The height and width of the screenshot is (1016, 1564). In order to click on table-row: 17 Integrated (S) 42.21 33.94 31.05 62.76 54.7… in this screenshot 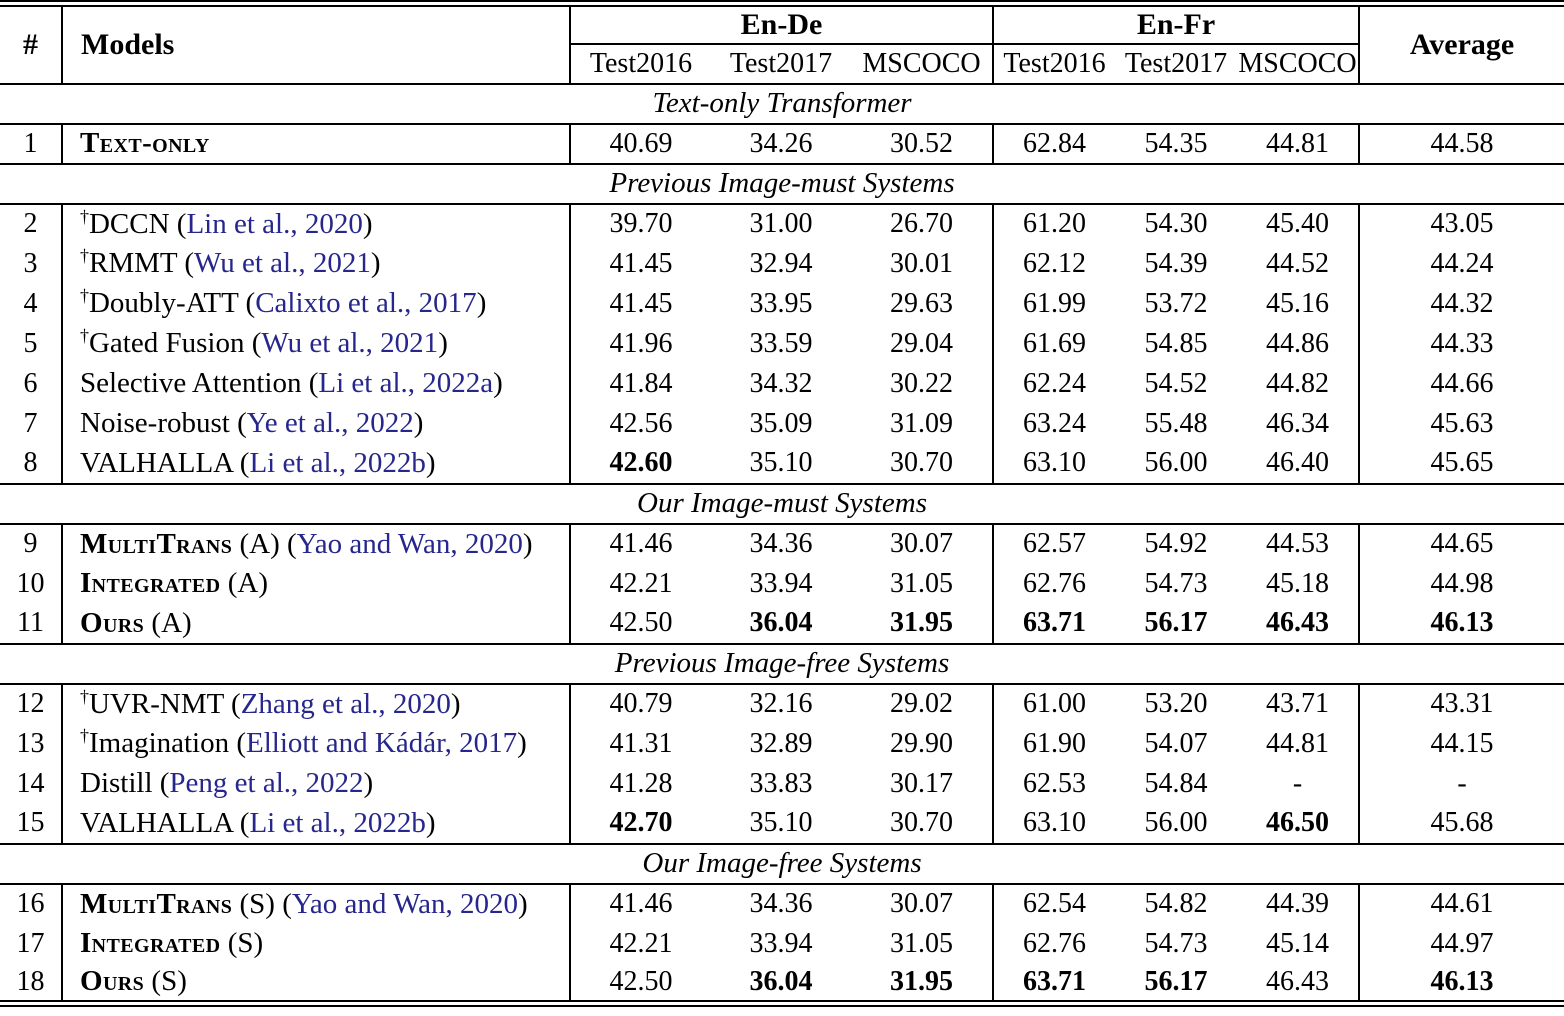, I will do `click(782, 943)`.